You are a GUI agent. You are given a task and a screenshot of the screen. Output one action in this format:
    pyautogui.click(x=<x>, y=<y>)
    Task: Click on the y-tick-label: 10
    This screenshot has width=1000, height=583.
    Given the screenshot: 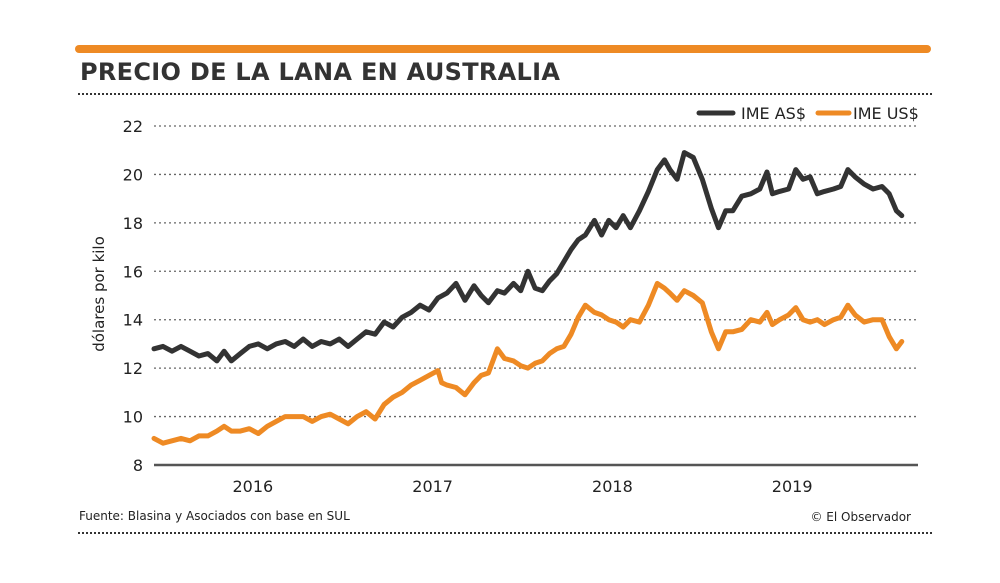 What is the action you would take?
    pyautogui.click(x=133, y=417)
    